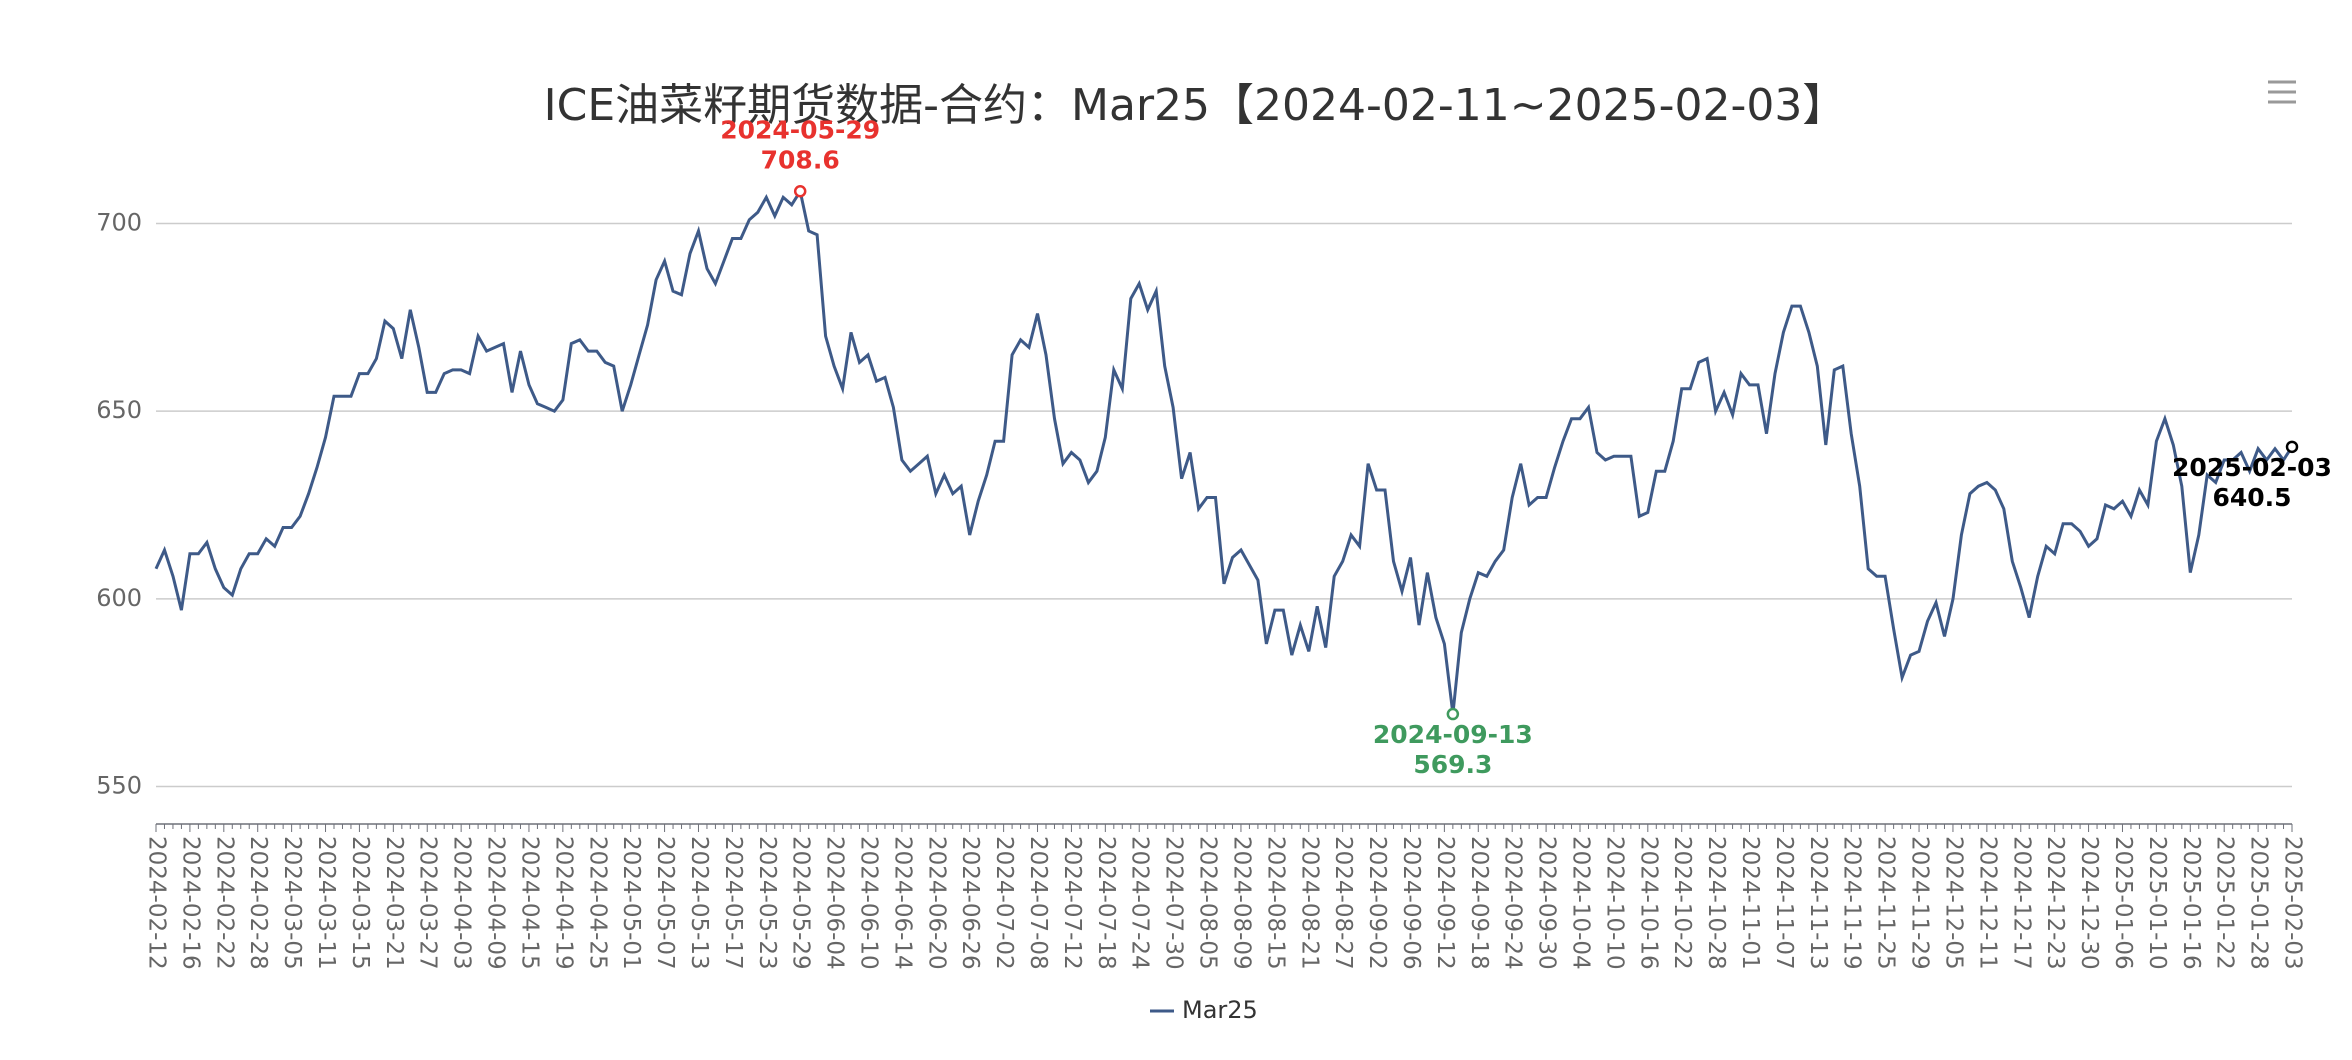 The width and height of the screenshot is (2352, 1060). Describe the element at coordinates (224, 903) in the screenshot. I see `x-tick-label: 2024-02-22` at that location.